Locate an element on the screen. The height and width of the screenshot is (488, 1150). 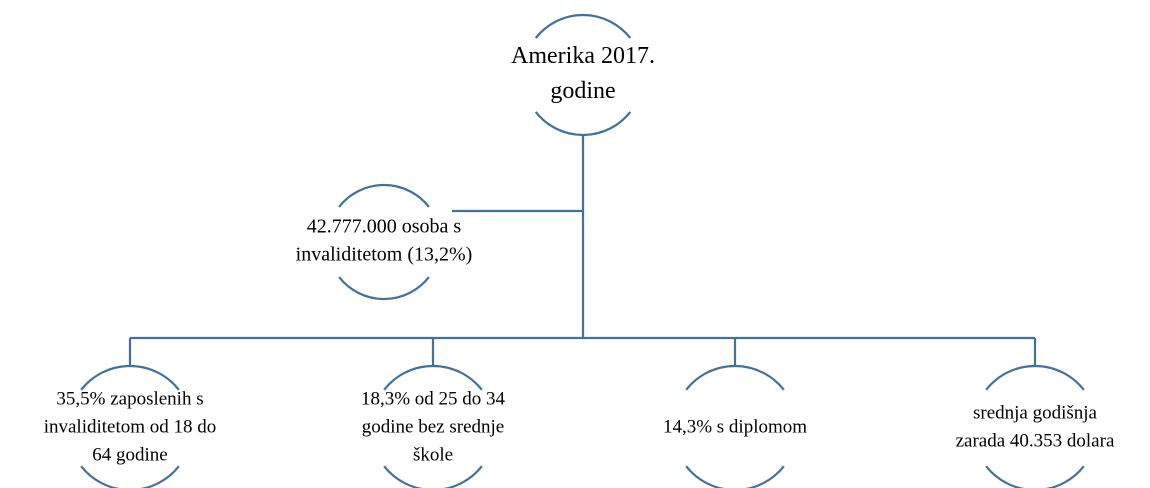
node-label: godine bez srednje is located at coordinates (433, 426).